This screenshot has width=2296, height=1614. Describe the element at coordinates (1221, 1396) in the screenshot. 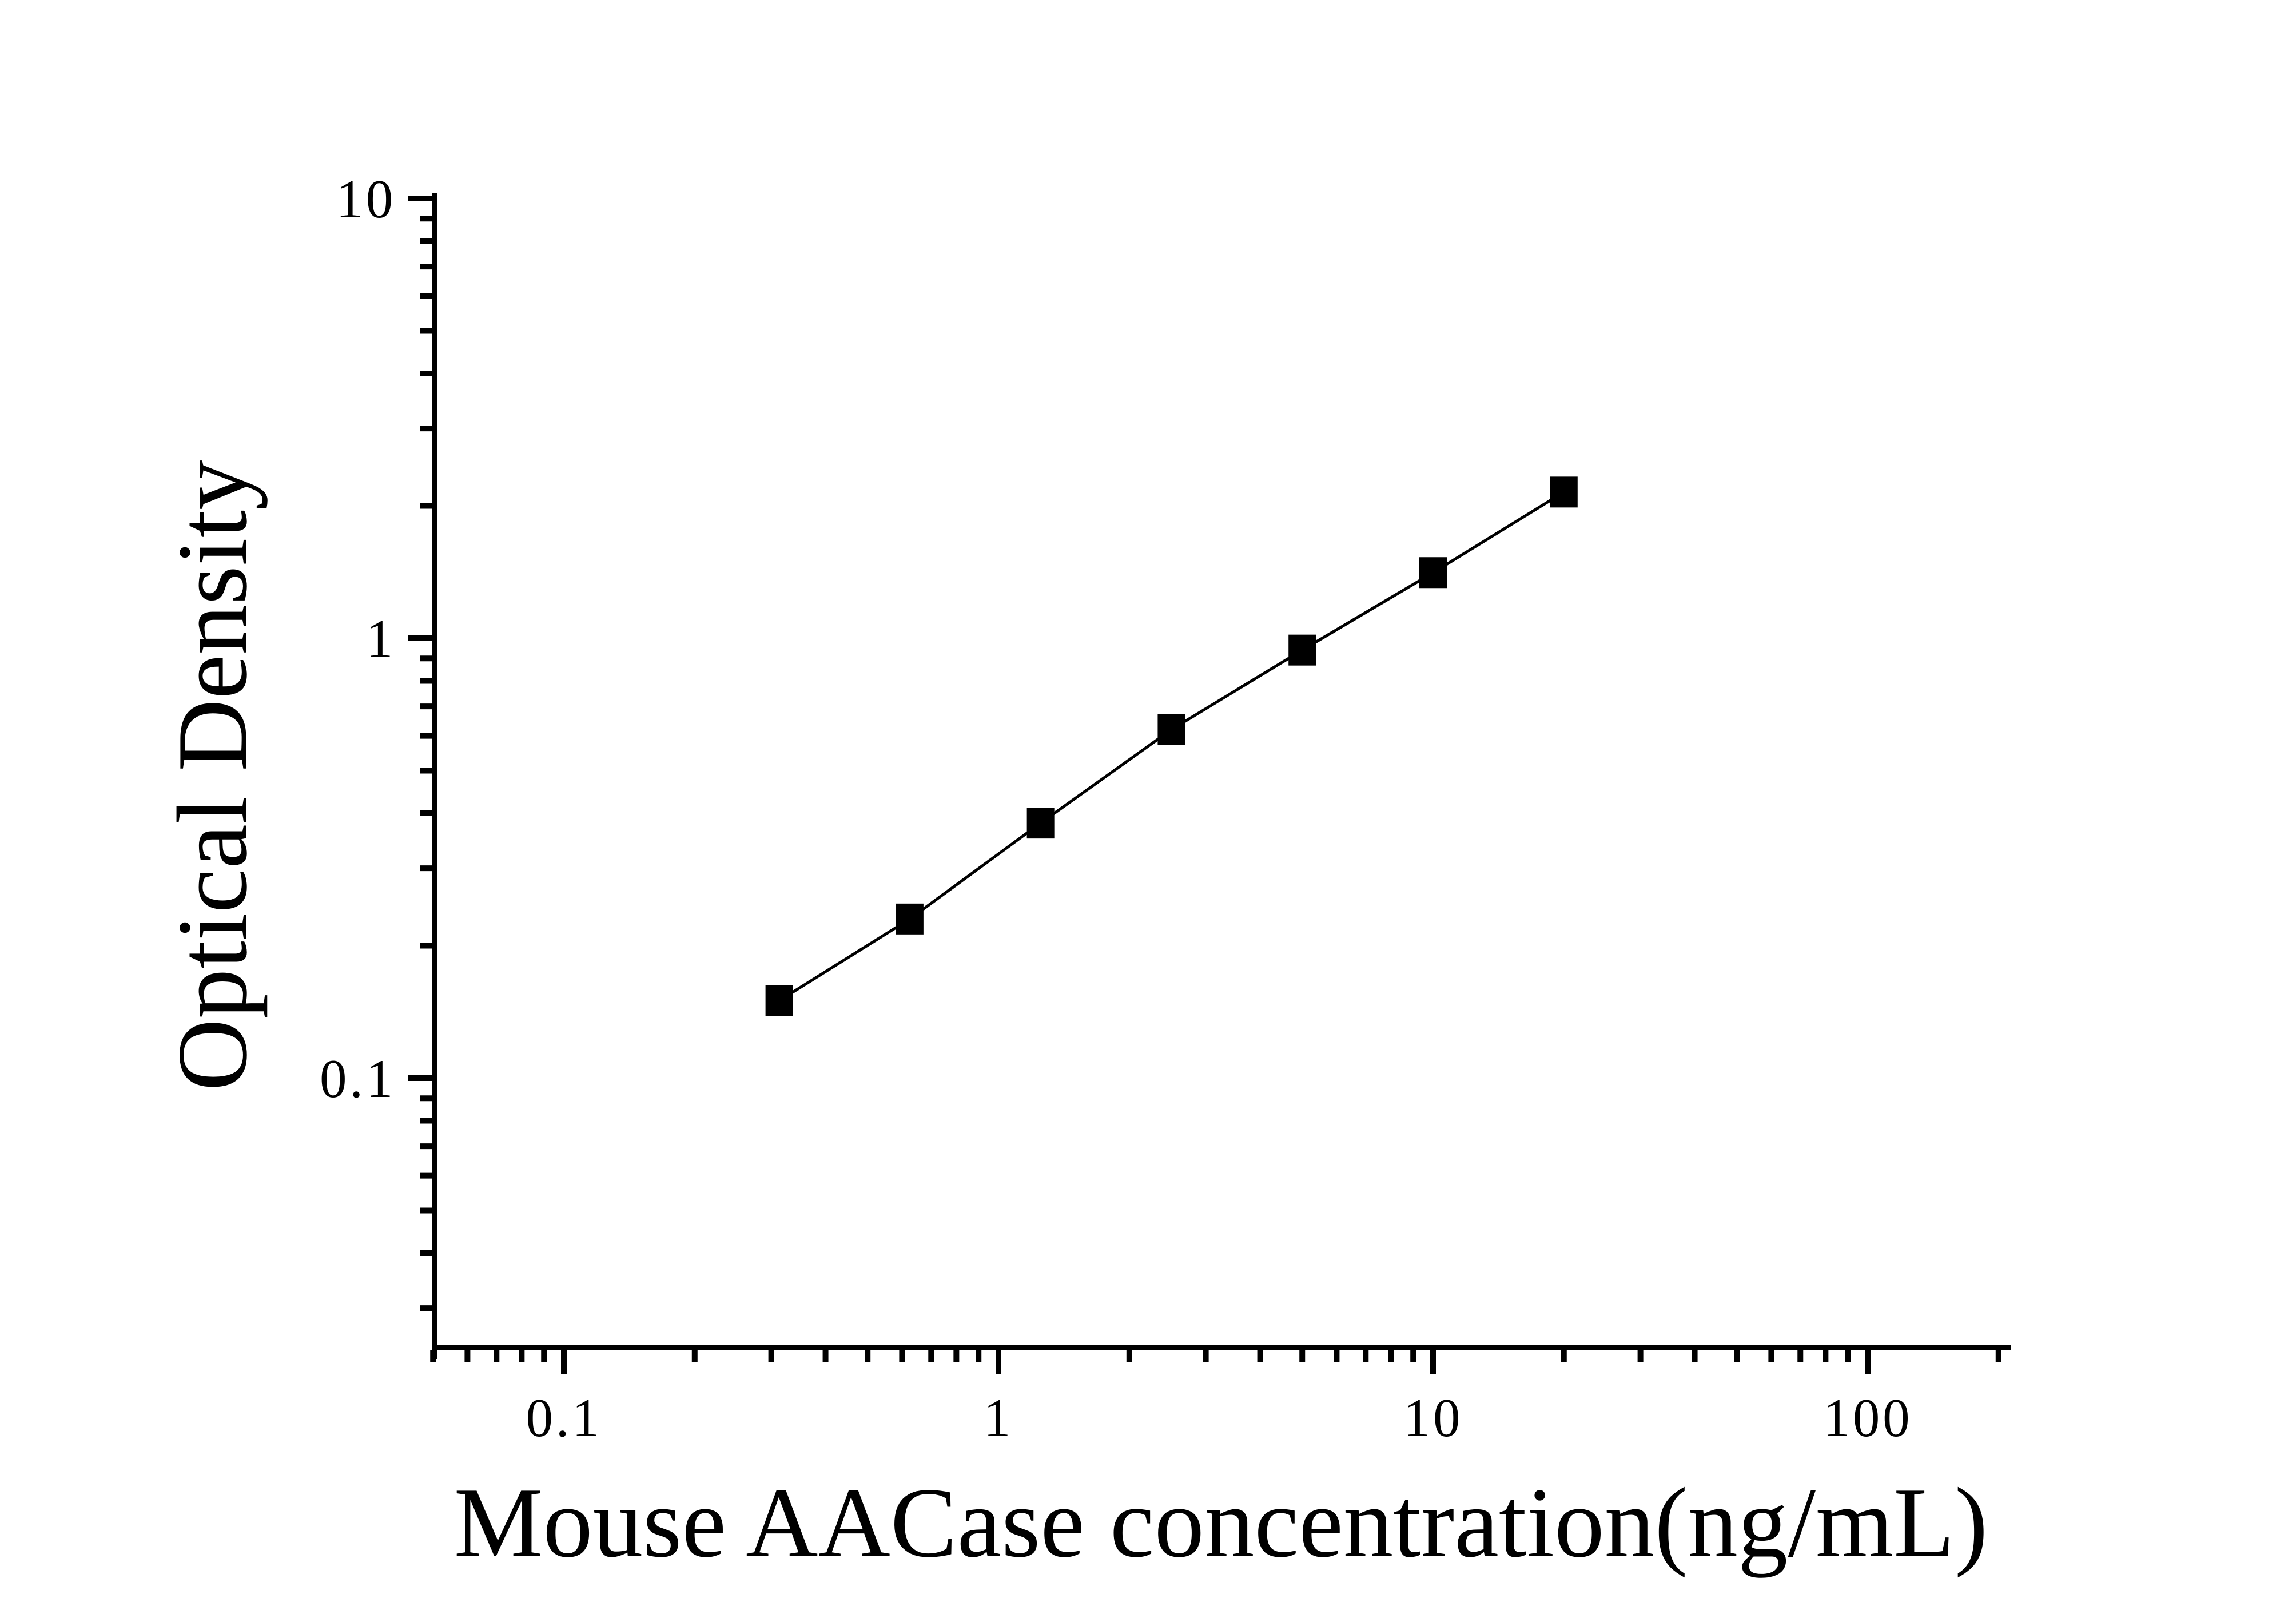

I see `x-axis: 0.1 1 10 100` at that location.